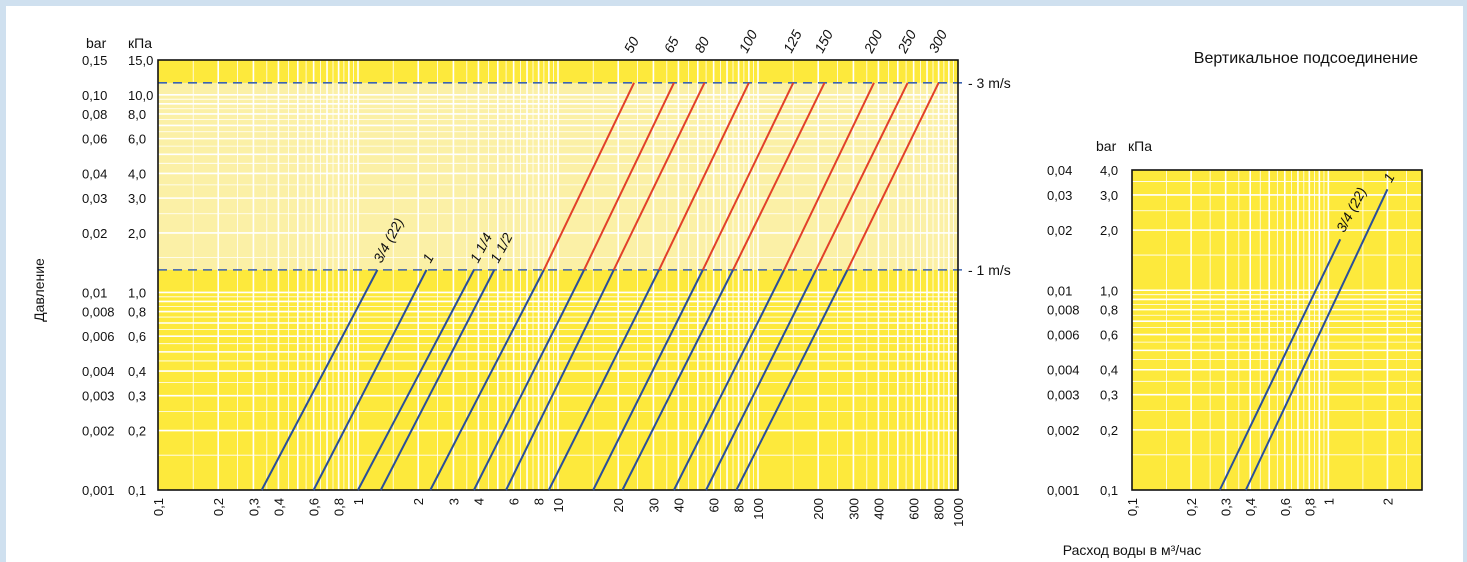 Image resolution: width=1467 pixels, height=562 pixels. Describe the element at coordinates (314, 507) in the screenshot. I see `x-tick-label: 0,6` at that location.